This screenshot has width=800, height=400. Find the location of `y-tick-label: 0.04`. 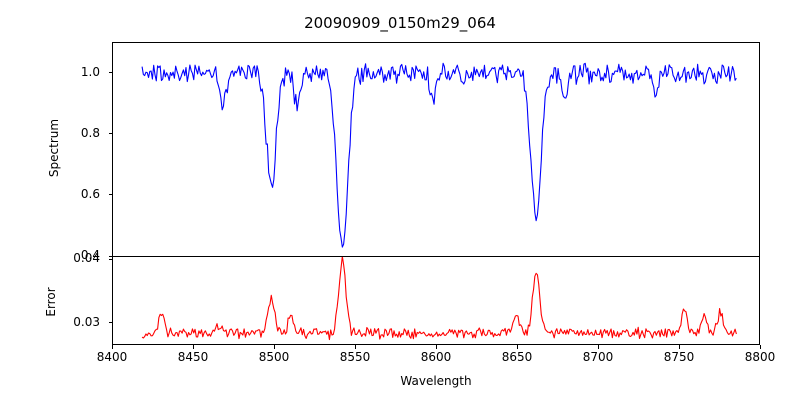

y-tick-label: 0.04 is located at coordinates (86, 258).